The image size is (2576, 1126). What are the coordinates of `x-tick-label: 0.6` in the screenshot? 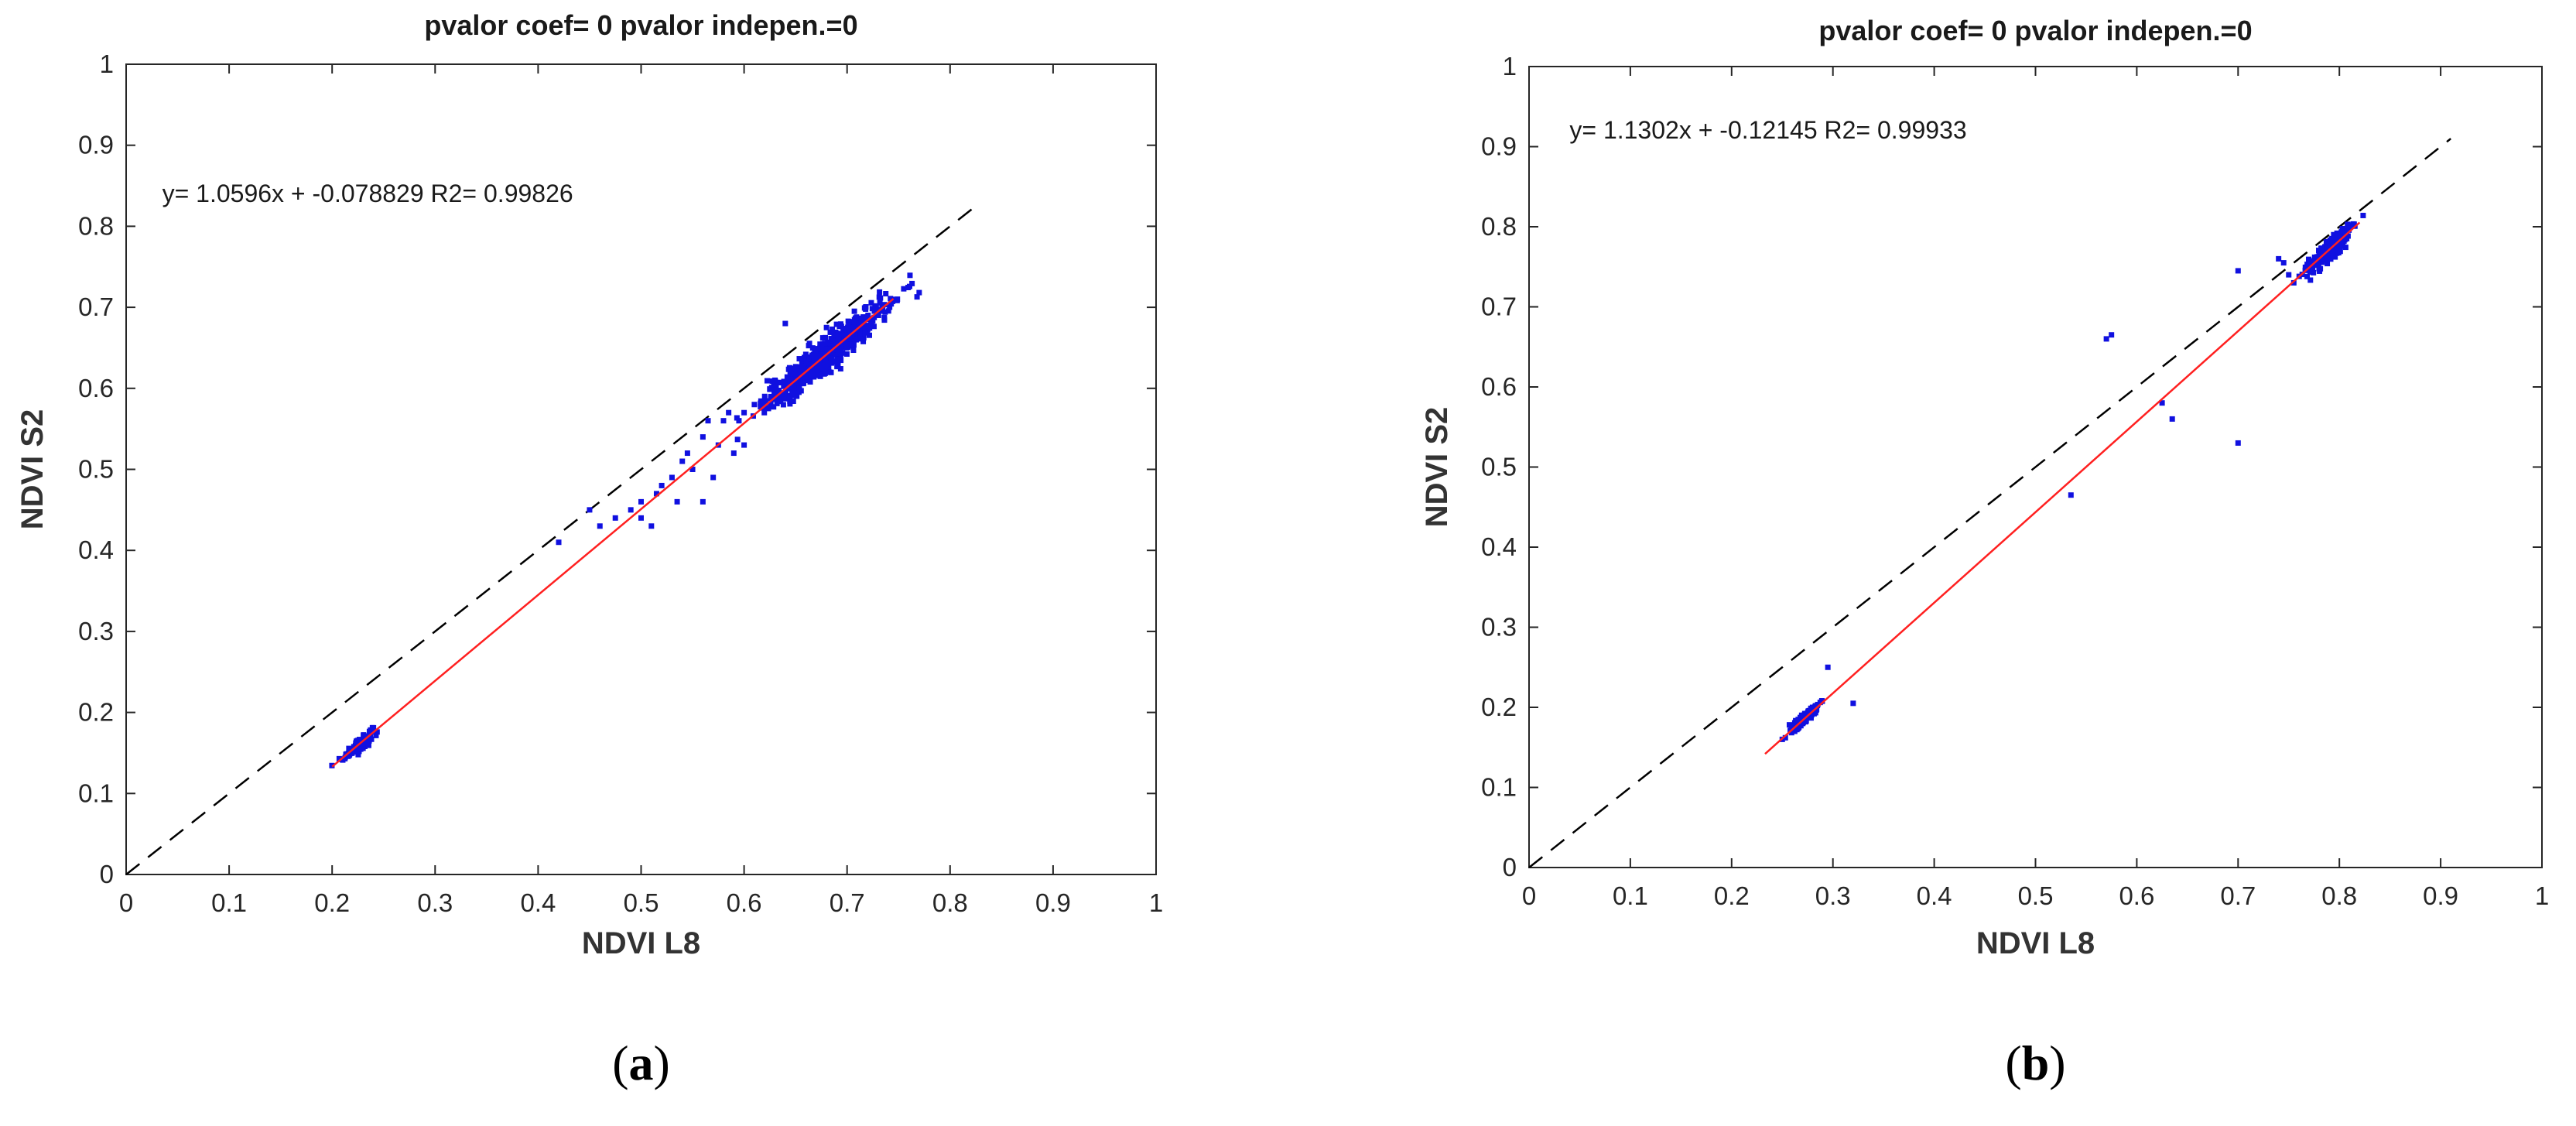 It's located at (2137, 895).